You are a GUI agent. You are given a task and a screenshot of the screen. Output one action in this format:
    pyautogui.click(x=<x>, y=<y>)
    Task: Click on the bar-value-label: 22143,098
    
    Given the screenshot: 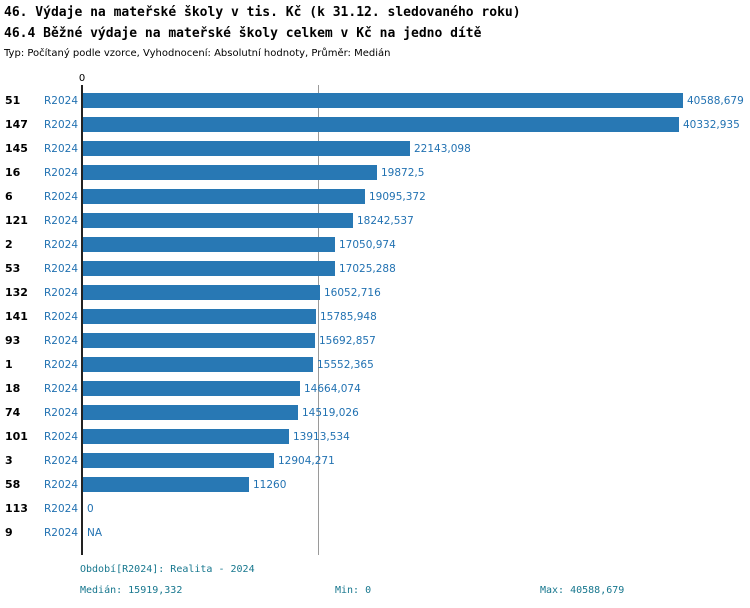 What is the action you would take?
    pyautogui.click(x=442, y=149)
    